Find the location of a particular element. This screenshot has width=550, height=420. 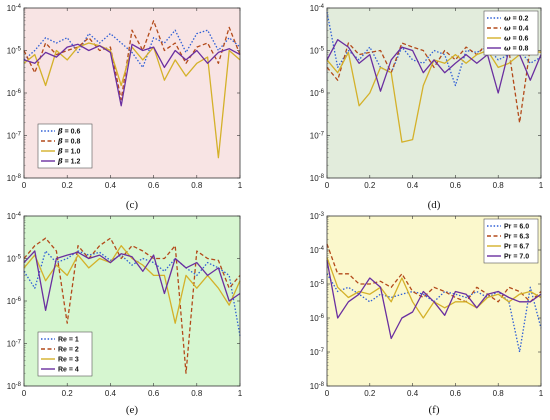

legend-entry-2: Pr = 6.7 is located at coordinates (516, 247).